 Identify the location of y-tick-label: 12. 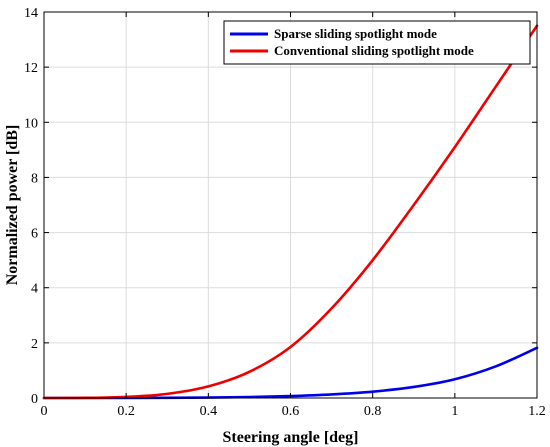
(31, 68).